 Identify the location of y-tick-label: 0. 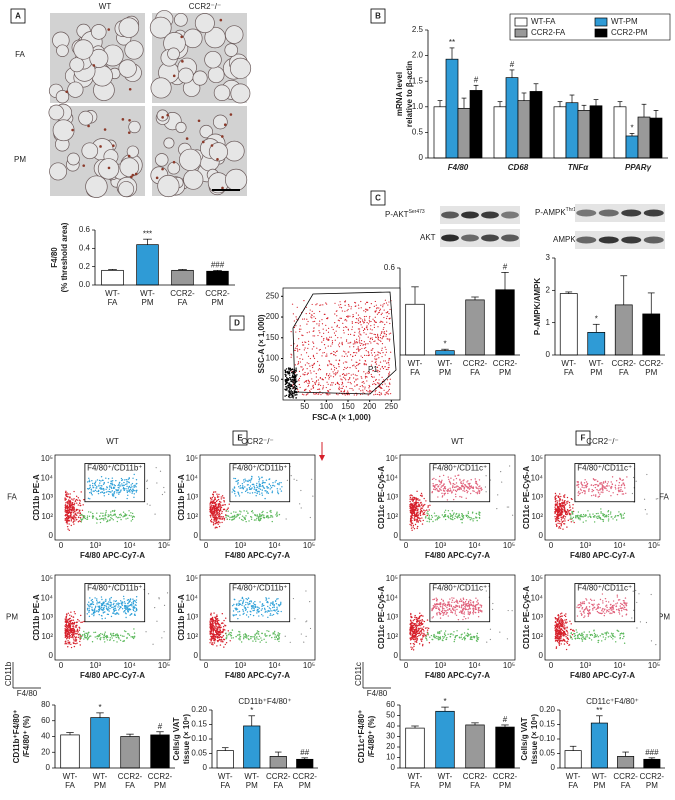
(553, 767).